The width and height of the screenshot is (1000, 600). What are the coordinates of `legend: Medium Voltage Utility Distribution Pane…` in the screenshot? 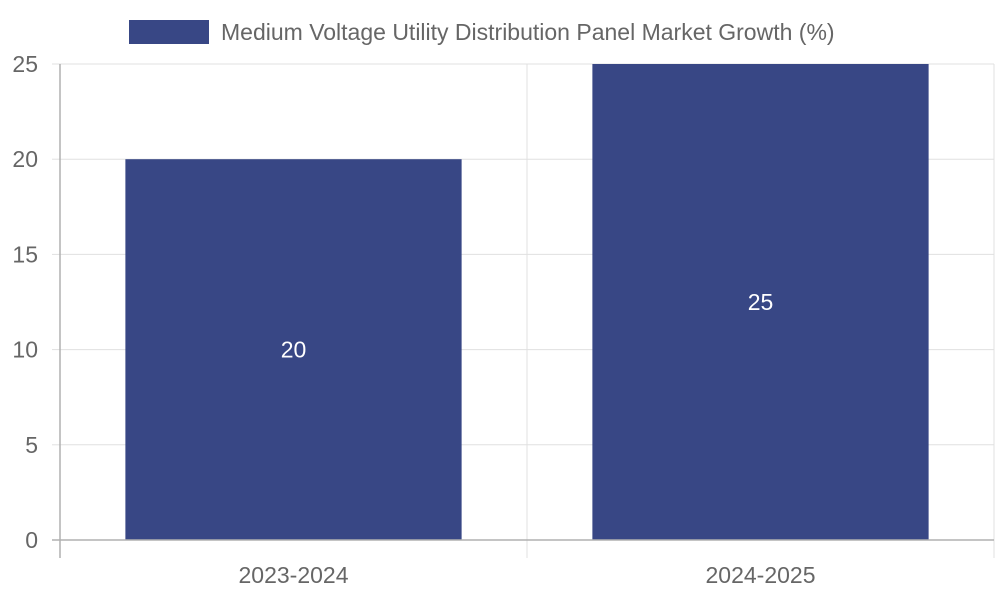 It's located at (482, 32).